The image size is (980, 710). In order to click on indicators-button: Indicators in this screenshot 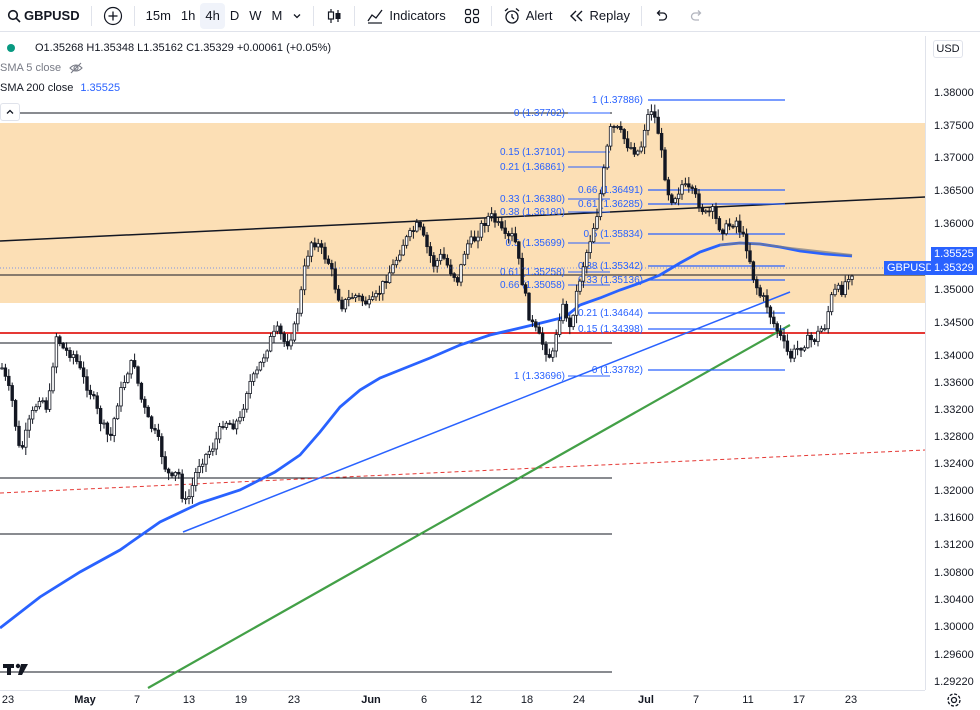, I will do `click(405, 16)`.